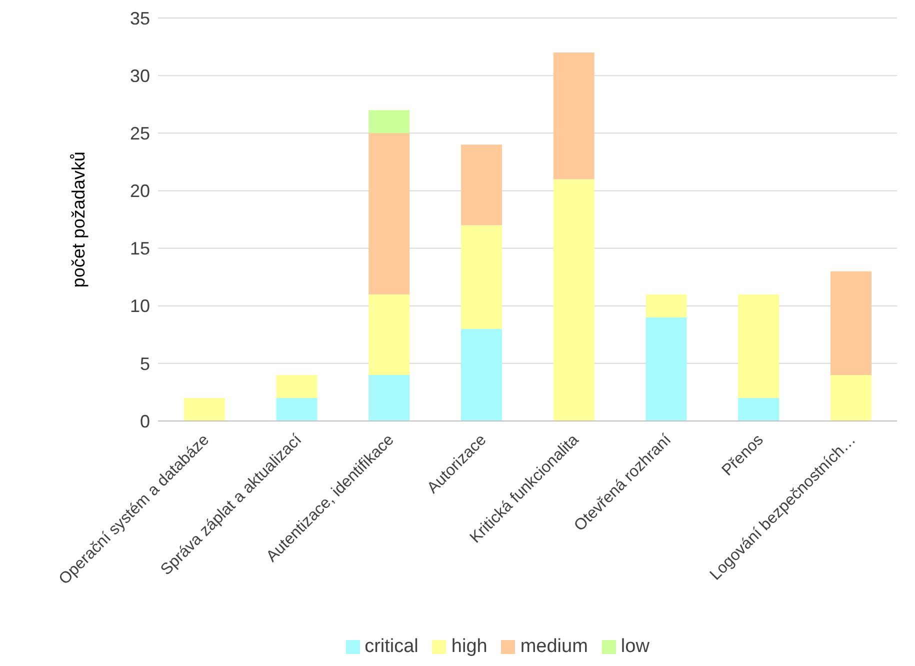 The image size is (915, 666). Describe the element at coordinates (140, 191) in the screenshot. I see `y-tick-label: 20` at that location.